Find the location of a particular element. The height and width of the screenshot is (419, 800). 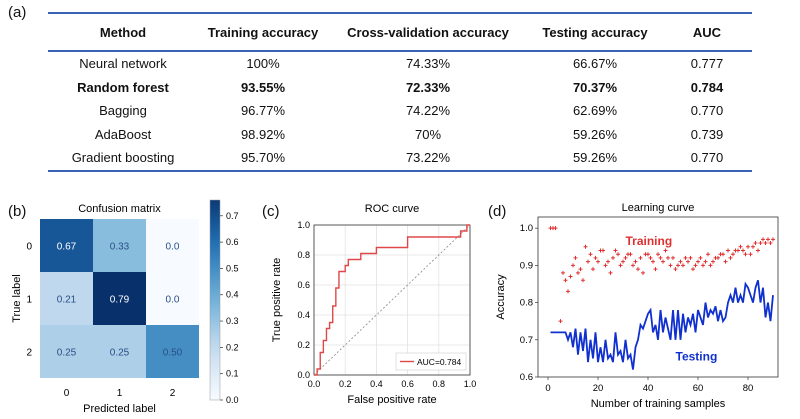

x-tick-label: 0.4 is located at coordinates (376, 384).